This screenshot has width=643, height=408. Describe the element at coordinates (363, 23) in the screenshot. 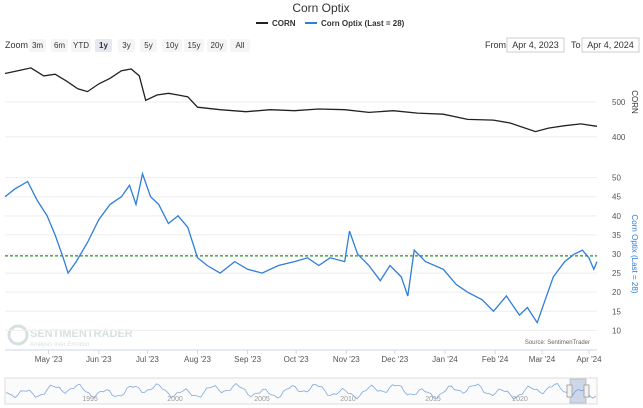

I see `legend-optix-label: Corn Optix (Last = 28)` at that location.